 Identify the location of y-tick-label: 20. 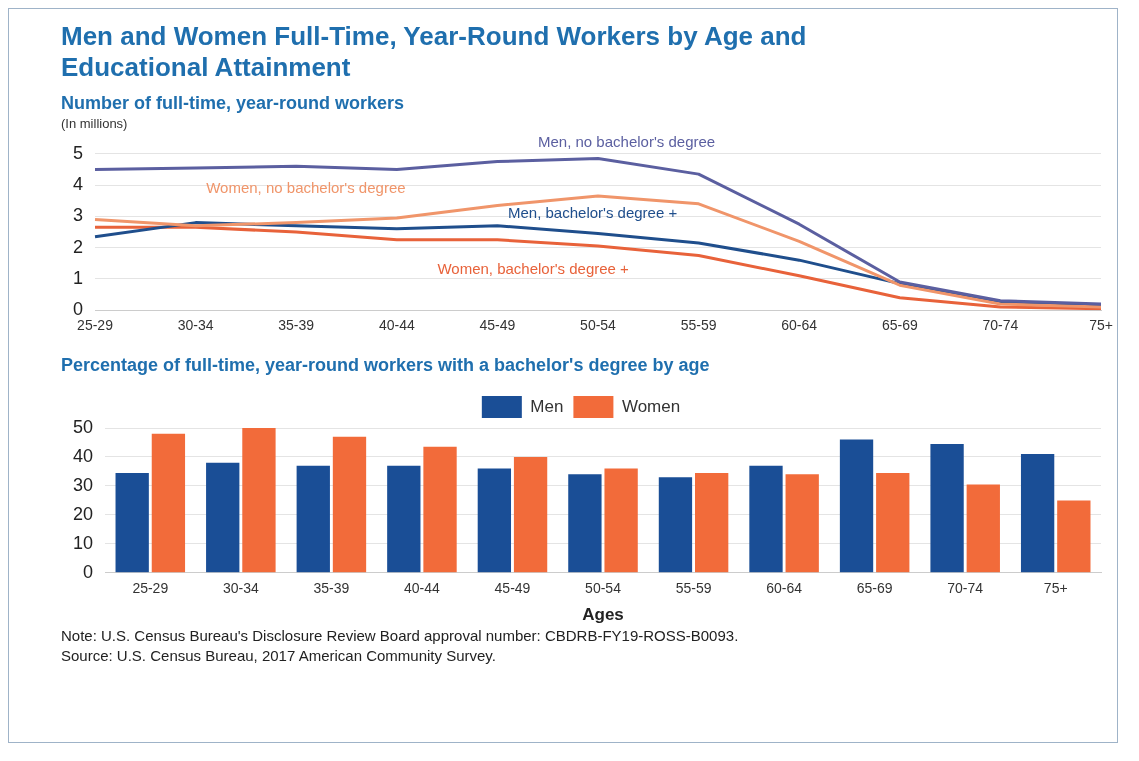
(83, 513).